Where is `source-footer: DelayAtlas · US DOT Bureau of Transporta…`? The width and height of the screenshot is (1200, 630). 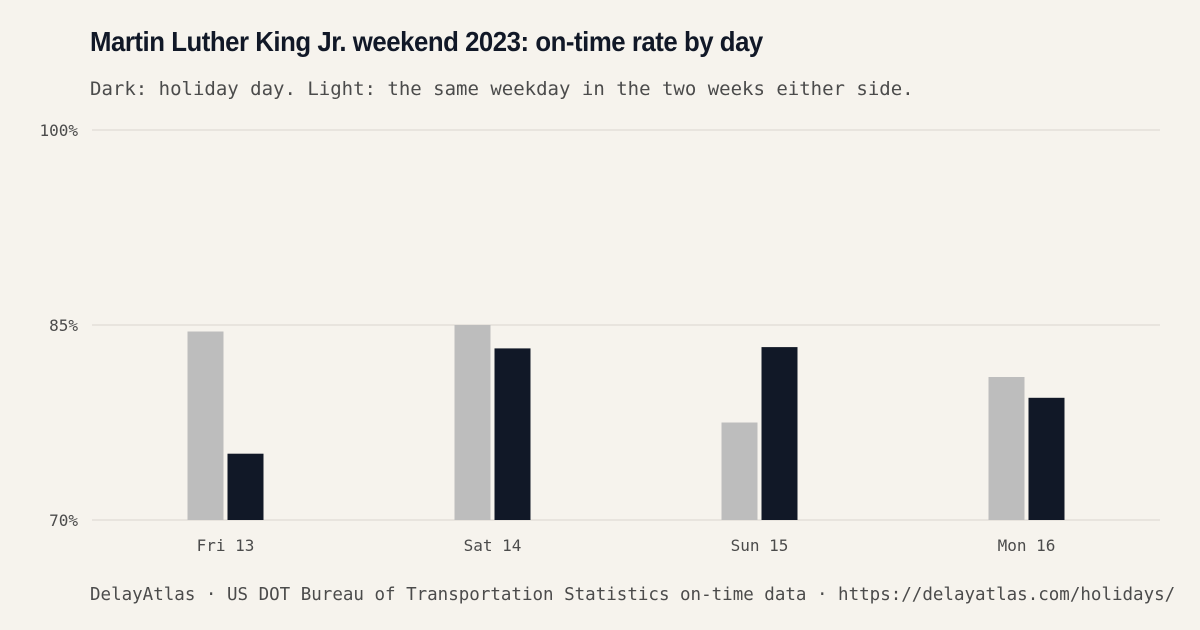
source-footer: DelayAtlas · US DOT Bureau of Transporta… is located at coordinates (633, 595).